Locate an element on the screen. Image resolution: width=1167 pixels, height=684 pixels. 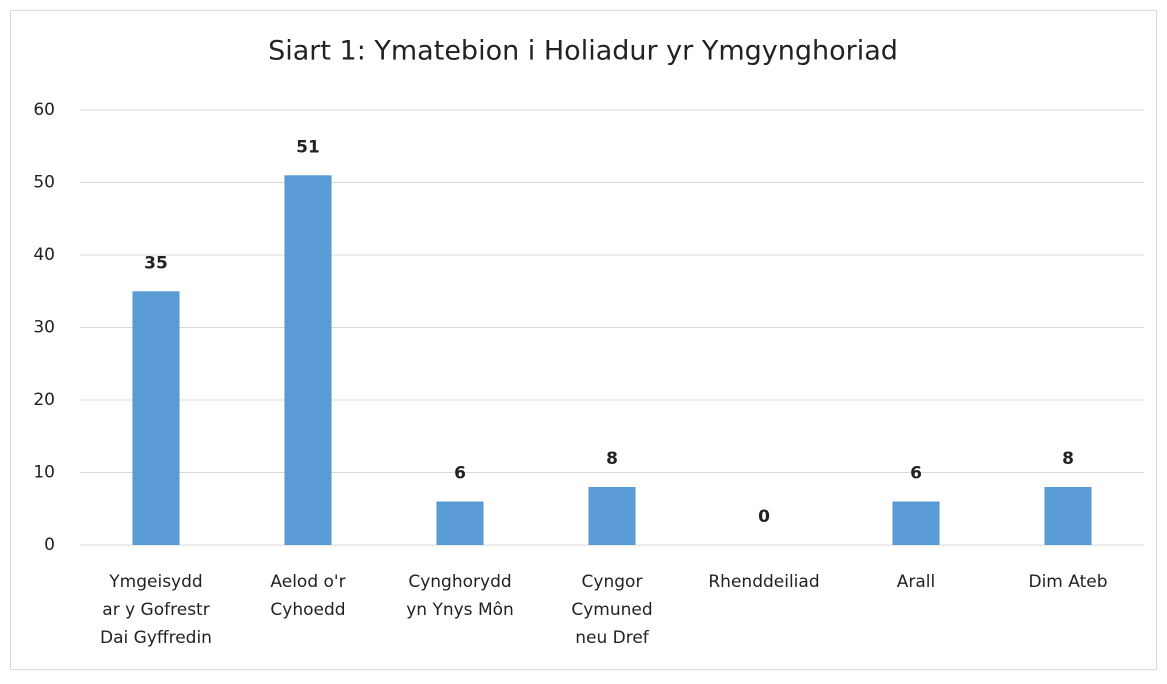
value-label: 0 is located at coordinates (764, 517).